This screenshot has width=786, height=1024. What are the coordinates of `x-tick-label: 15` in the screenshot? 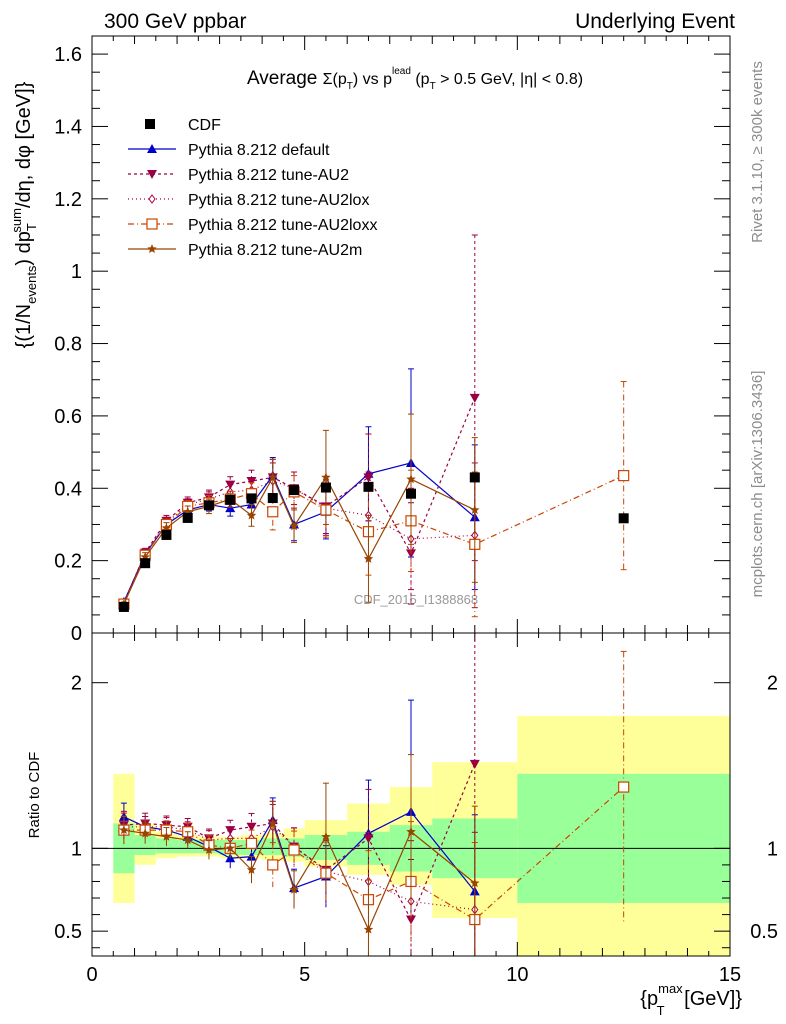 It's located at (730, 975).